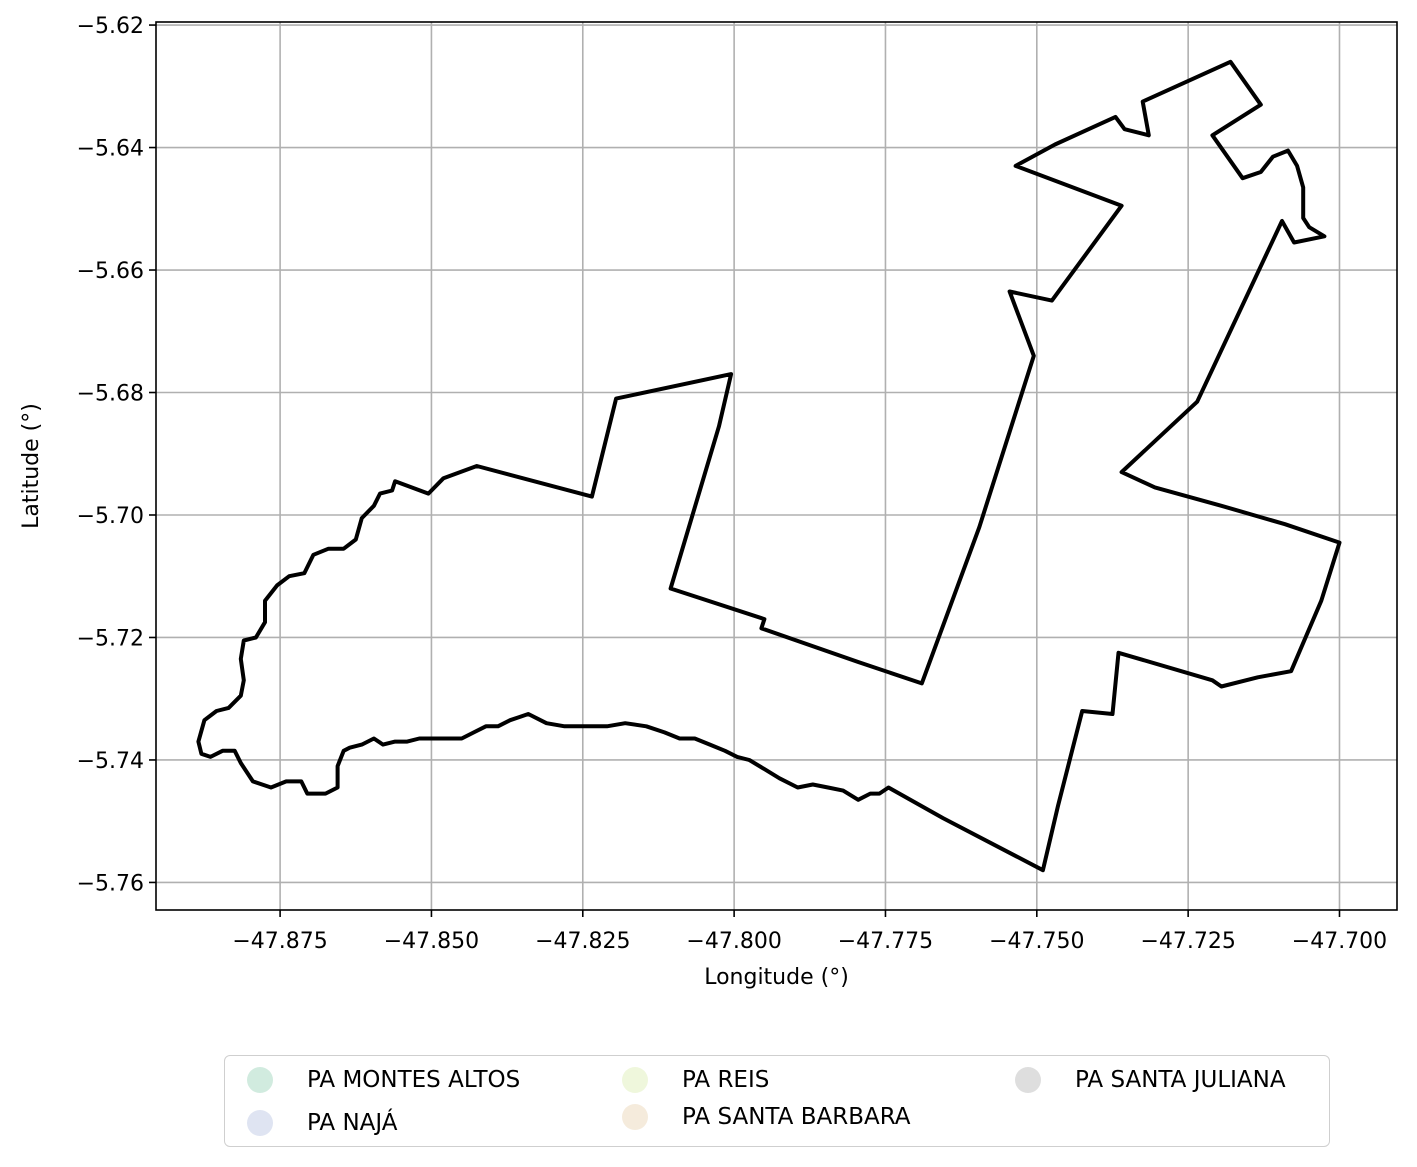 The width and height of the screenshot is (1417, 1167). What do you see at coordinates (110, 761) in the screenshot?
I see `y-tick-label: −5.74` at bounding box center [110, 761].